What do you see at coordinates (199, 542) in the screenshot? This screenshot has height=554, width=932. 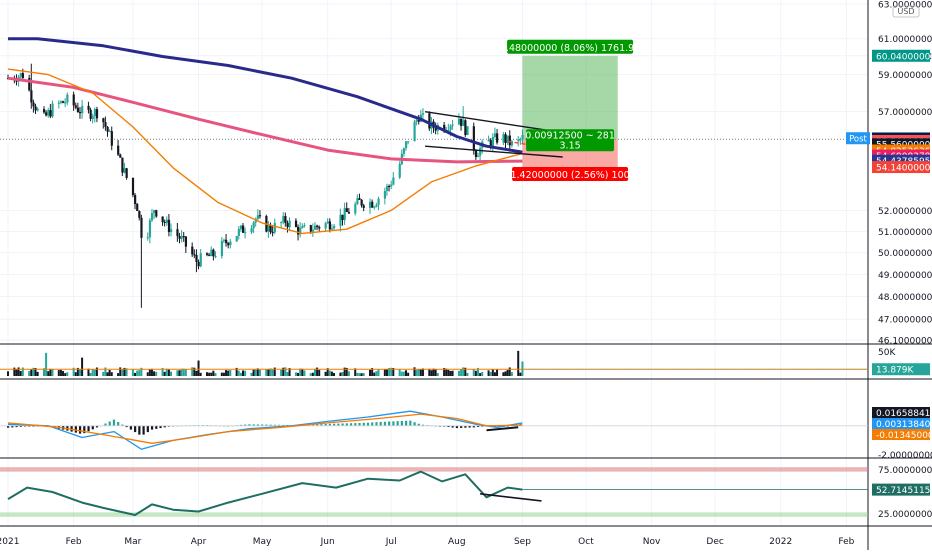 I see `time-tick-label: Apr` at bounding box center [199, 542].